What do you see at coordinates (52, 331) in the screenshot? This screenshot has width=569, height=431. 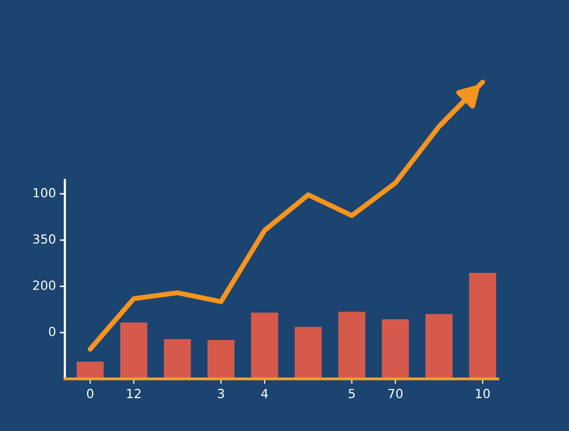 I see `text: 0` at bounding box center [52, 331].